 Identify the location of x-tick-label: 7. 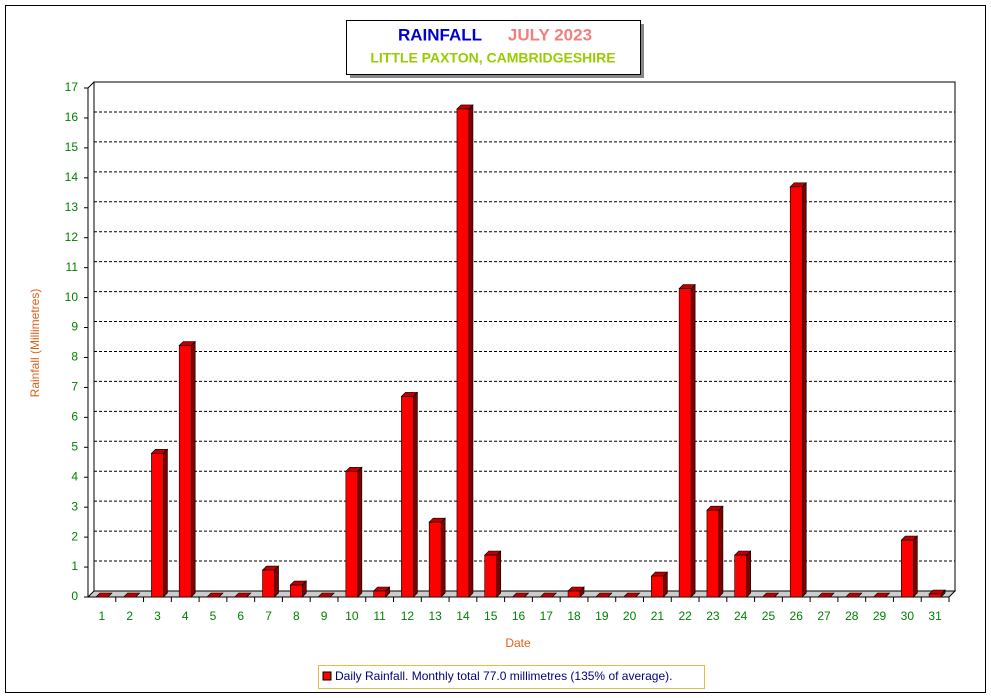
(268, 616).